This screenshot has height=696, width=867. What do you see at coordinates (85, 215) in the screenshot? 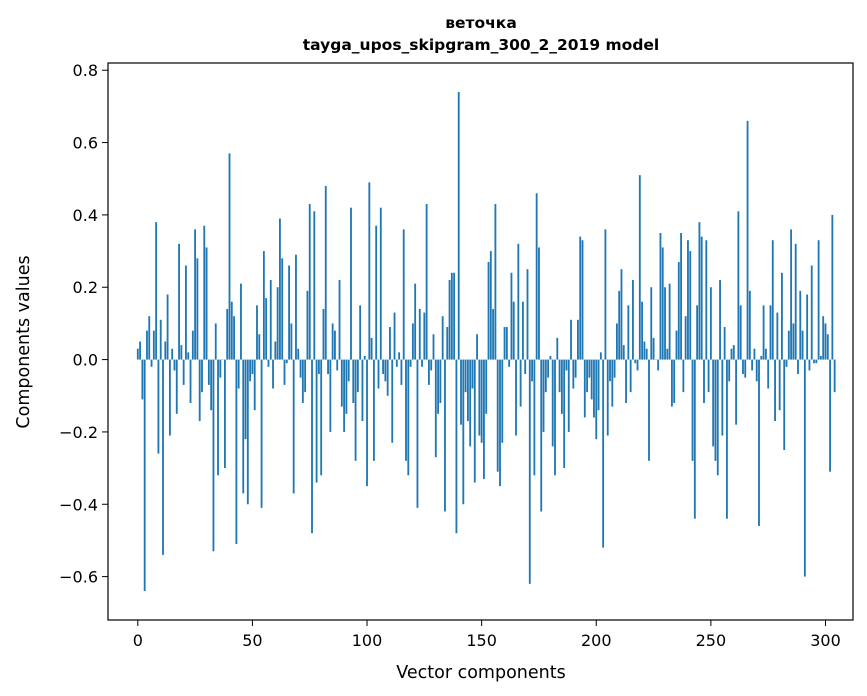
I see `y-tick-label: 0.4` at bounding box center [85, 215].